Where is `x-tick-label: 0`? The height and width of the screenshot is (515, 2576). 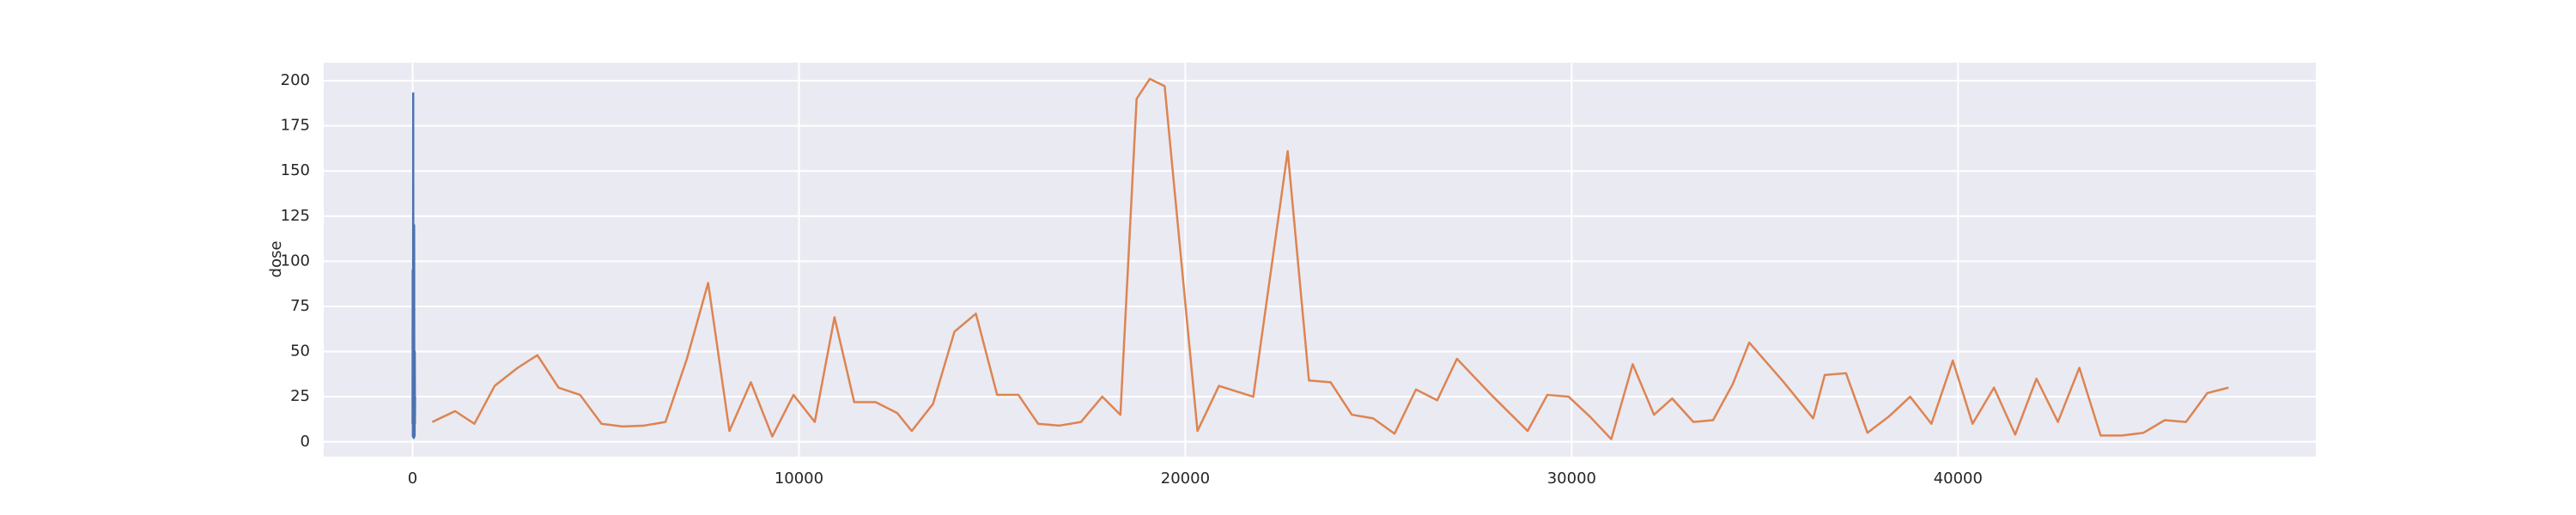 x-tick-label: 0 is located at coordinates (412, 479).